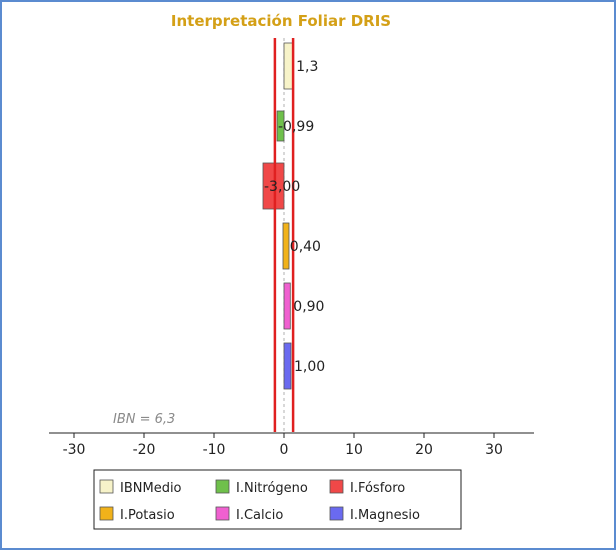  Describe the element at coordinates (307, 67) in the screenshot. I see `data-label-1: 1,3` at that location.